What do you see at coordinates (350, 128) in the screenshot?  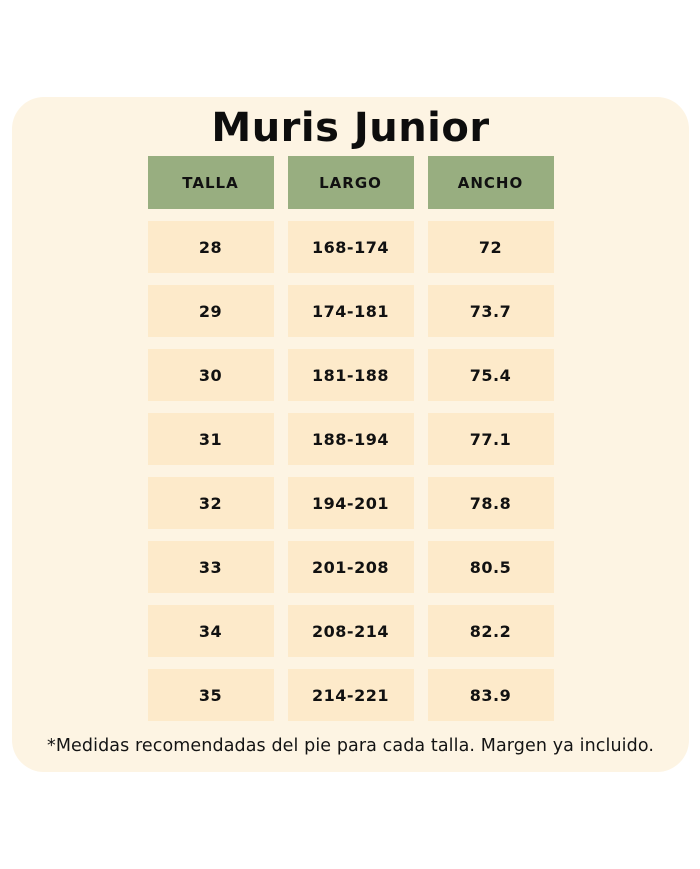 I see `page-title: Muris Junior` at bounding box center [350, 128].